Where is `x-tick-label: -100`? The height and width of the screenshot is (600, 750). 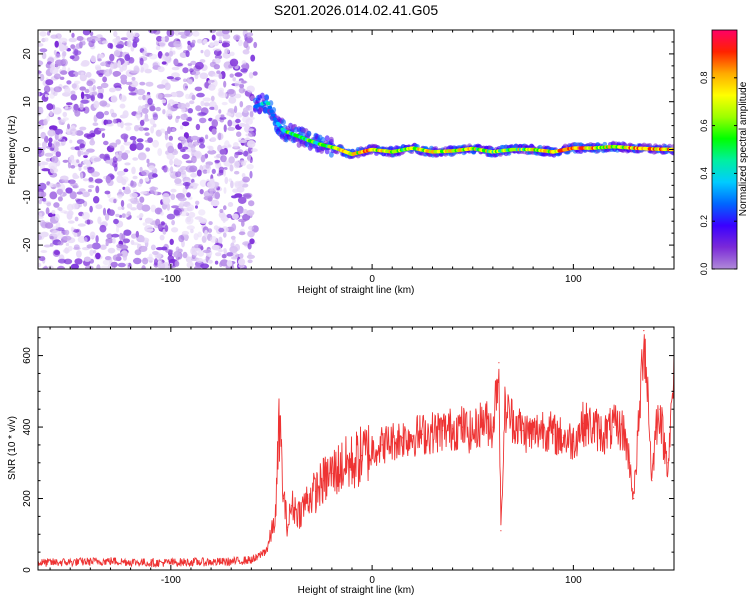 x-tick-label: -100 is located at coordinates (171, 580).